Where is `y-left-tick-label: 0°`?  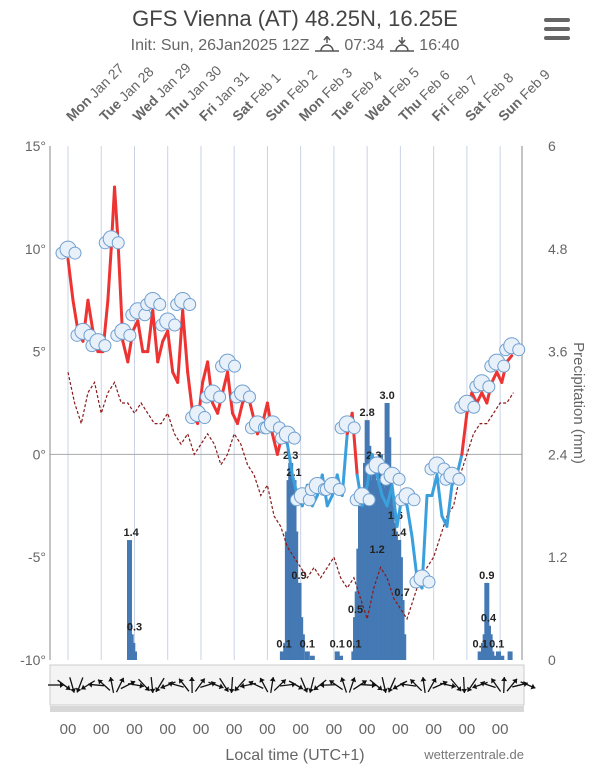
y-left-tick-label: 0° is located at coordinates (39, 454).